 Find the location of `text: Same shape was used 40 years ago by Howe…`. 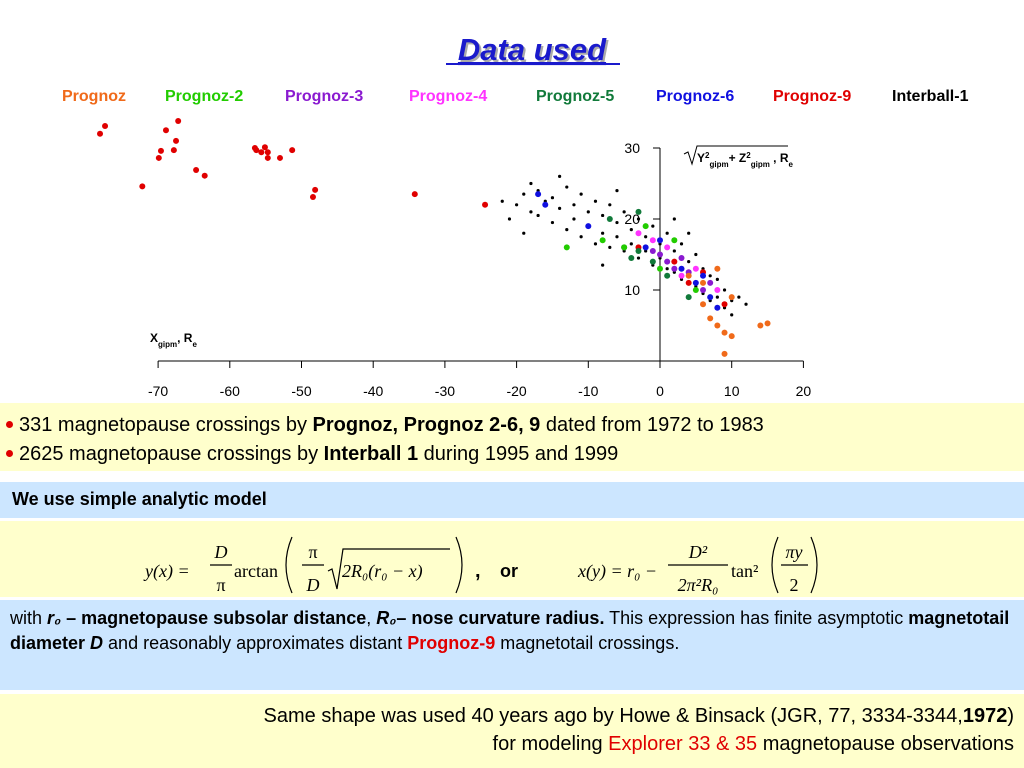

text: Same shape was used 40 years ago by Howe… is located at coordinates (613, 716).